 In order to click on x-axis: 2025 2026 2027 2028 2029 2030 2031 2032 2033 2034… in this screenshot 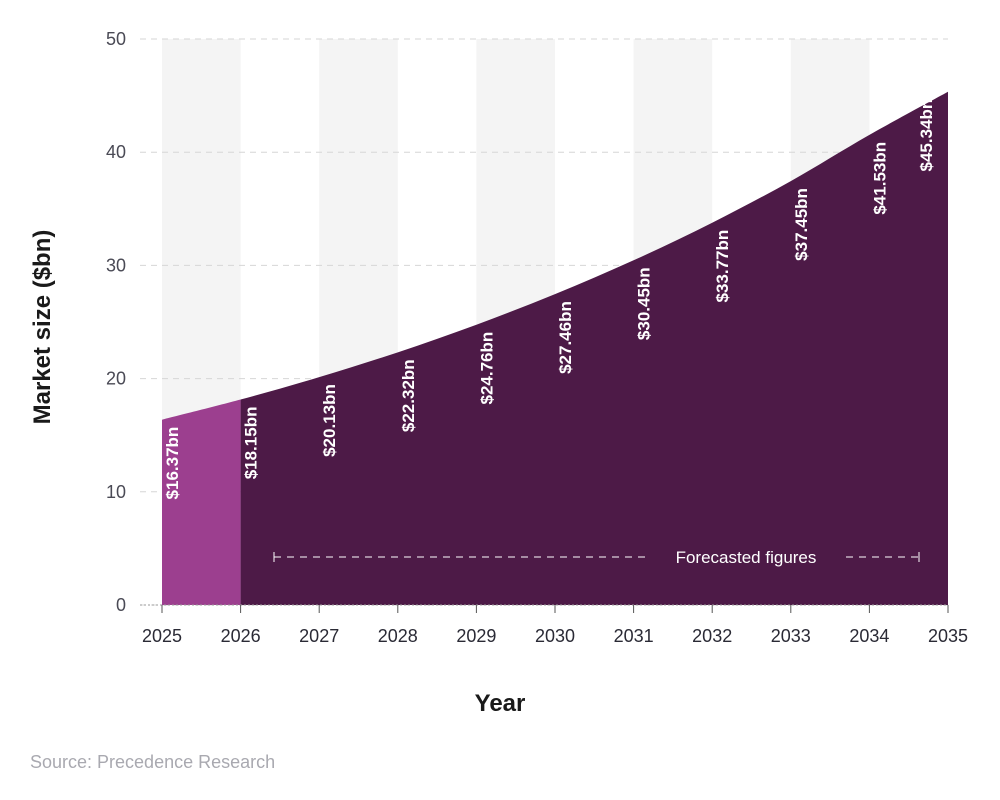, I will do `click(555, 625)`.